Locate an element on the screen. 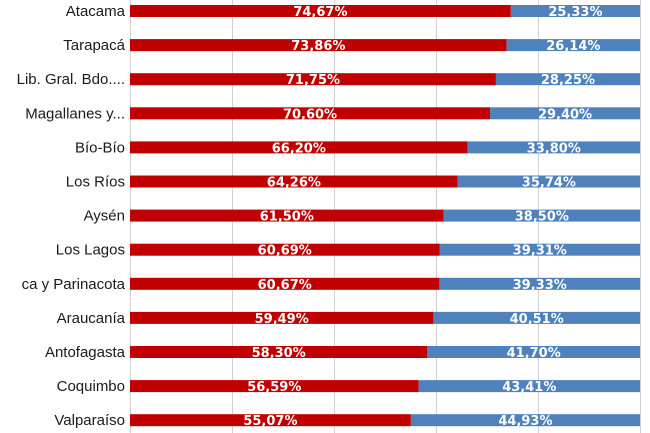 The height and width of the screenshot is (433, 650). category-label: Los Lagos is located at coordinates (90, 250).